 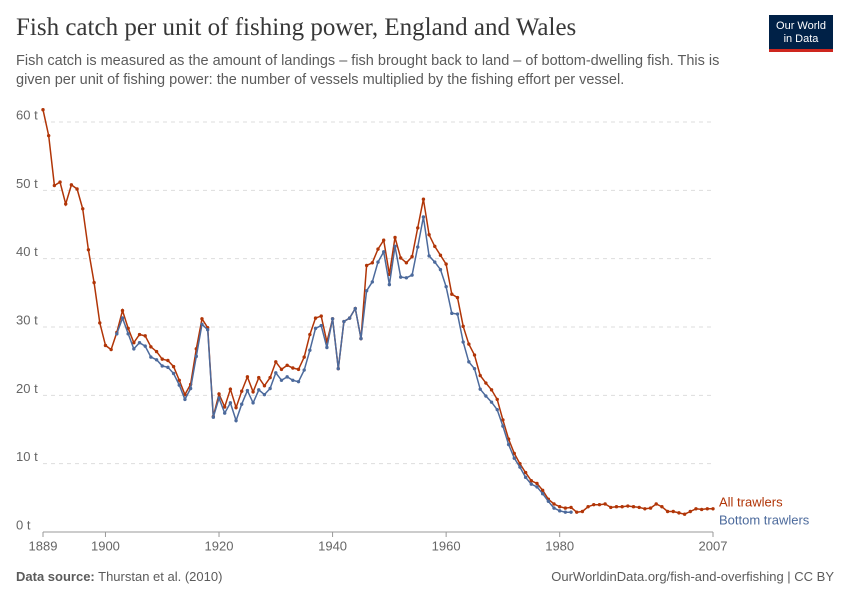 What do you see at coordinates (105, 545) in the screenshot?
I see `x-tick-label: 1900` at bounding box center [105, 545].